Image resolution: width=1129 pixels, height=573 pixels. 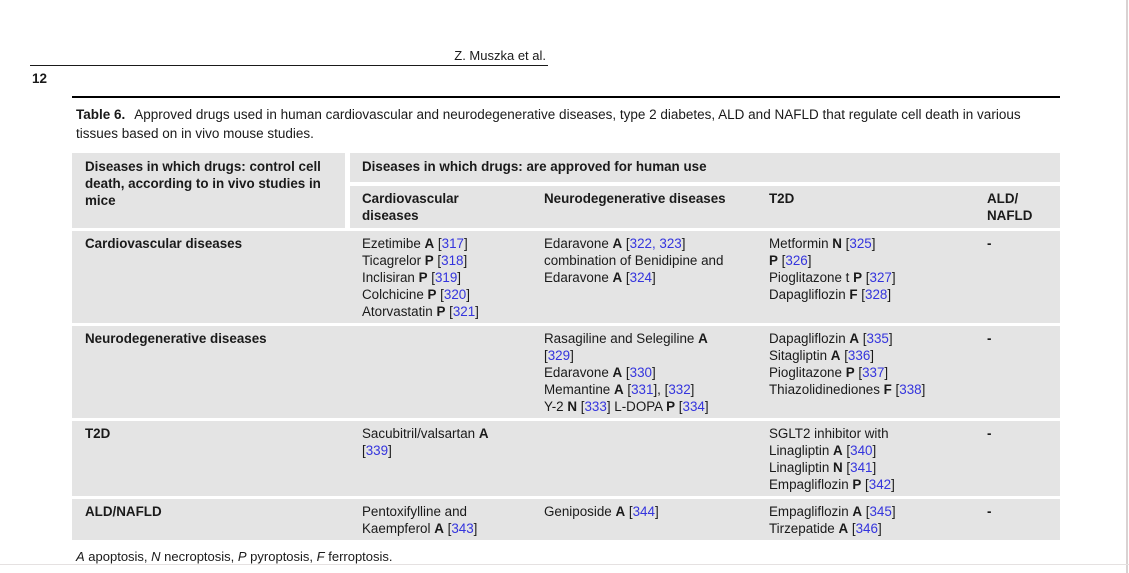 What do you see at coordinates (40, 78) in the screenshot?
I see `page-number: 12` at bounding box center [40, 78].